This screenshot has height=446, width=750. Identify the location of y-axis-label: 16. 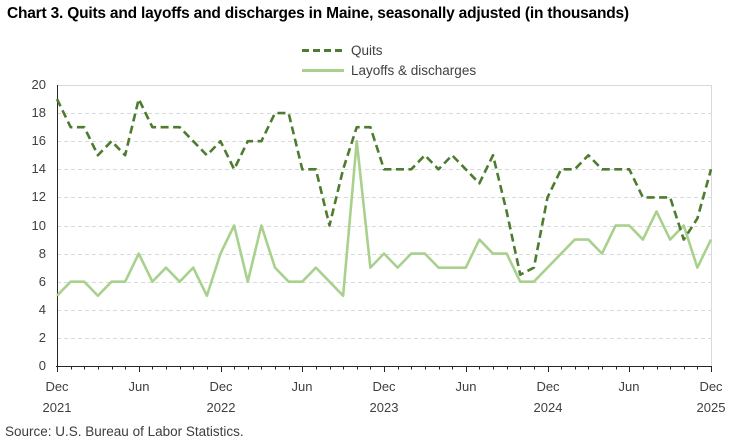
(38, 140).